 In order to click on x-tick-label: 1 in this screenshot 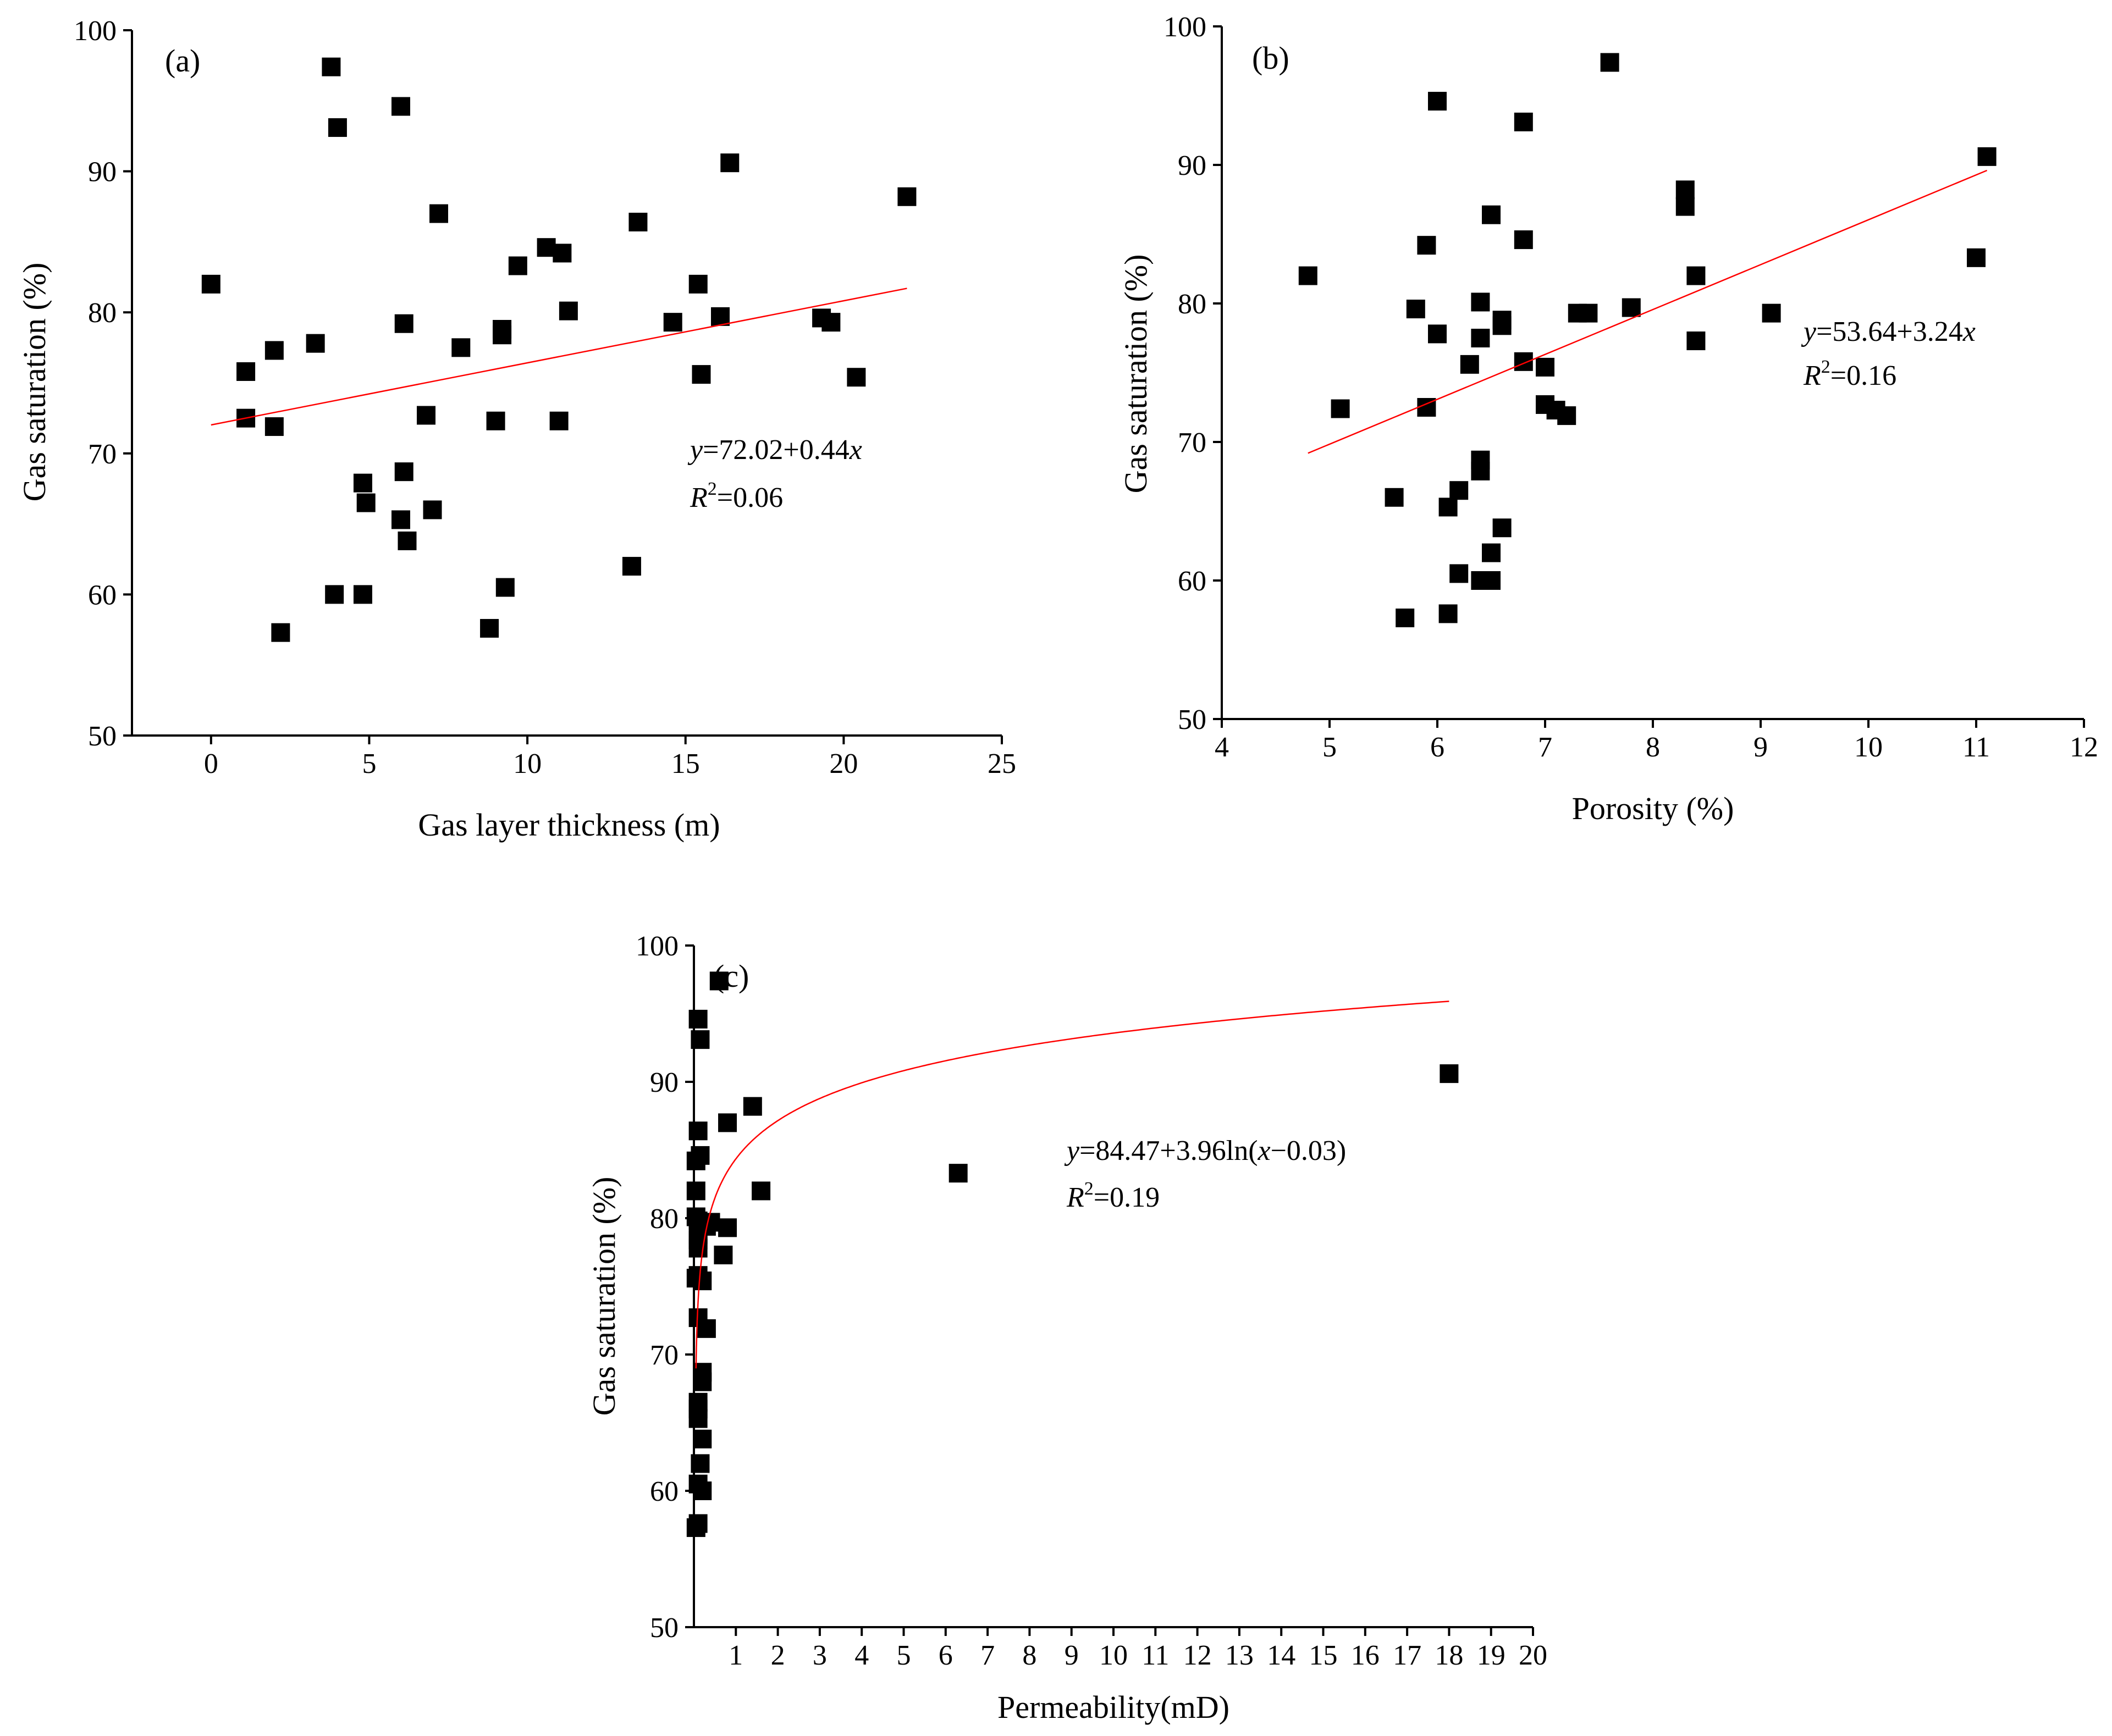, I will do `click(736, 1655)`.